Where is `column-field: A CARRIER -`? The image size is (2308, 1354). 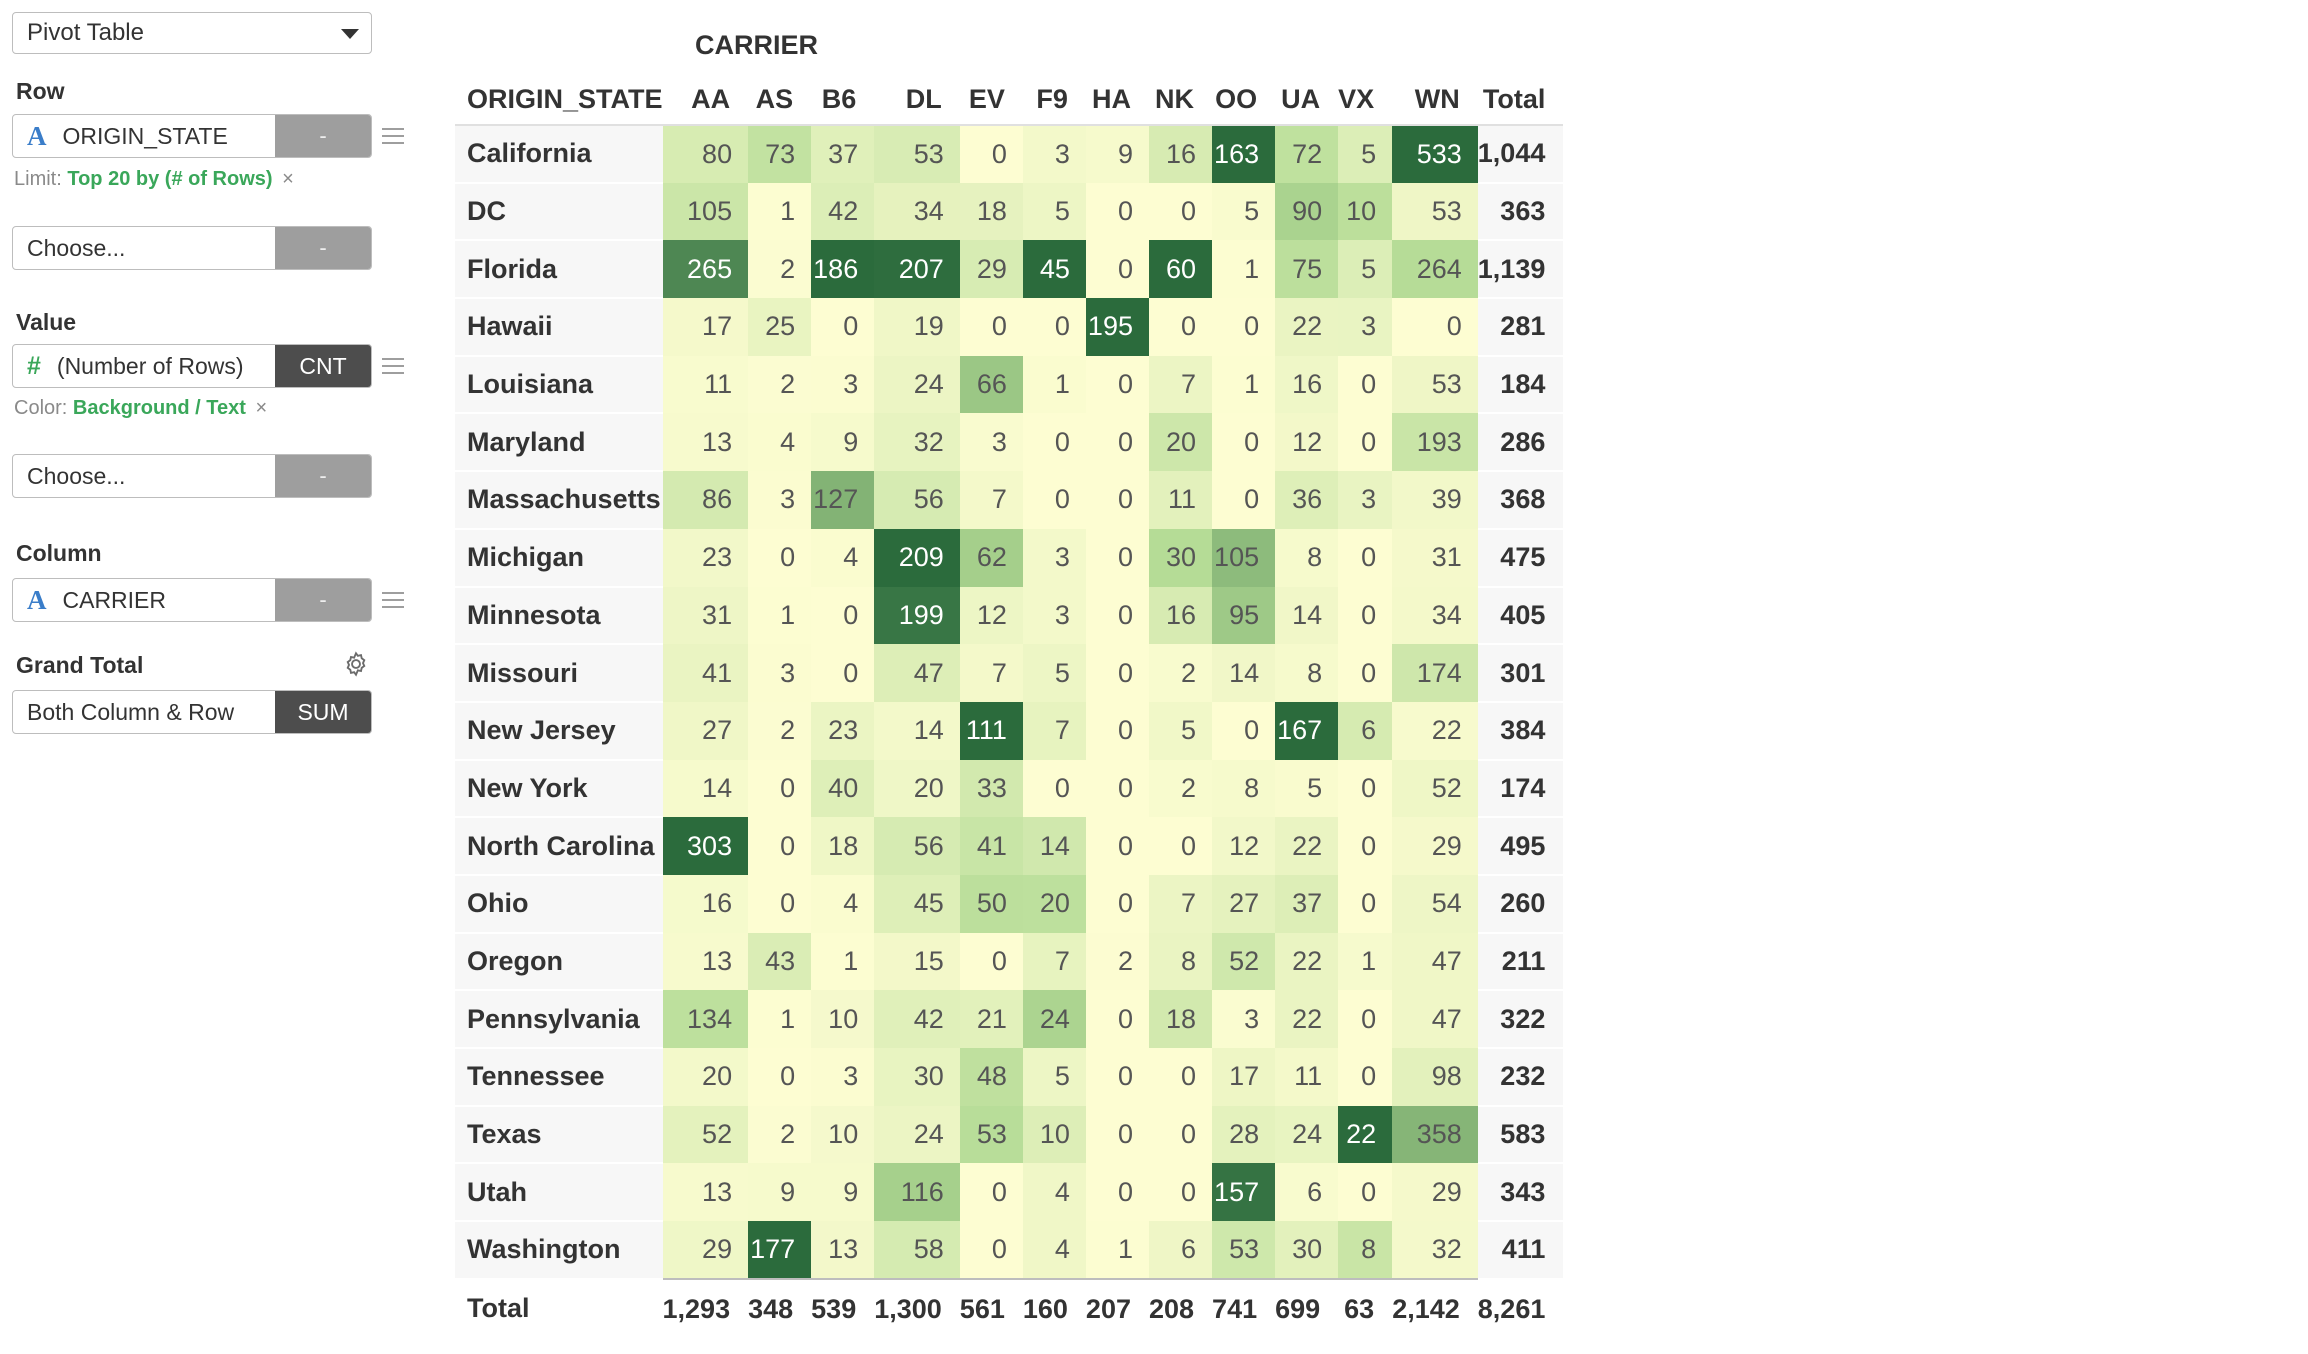
column-field: A CARRIER - is located at coordinates (192, 600).